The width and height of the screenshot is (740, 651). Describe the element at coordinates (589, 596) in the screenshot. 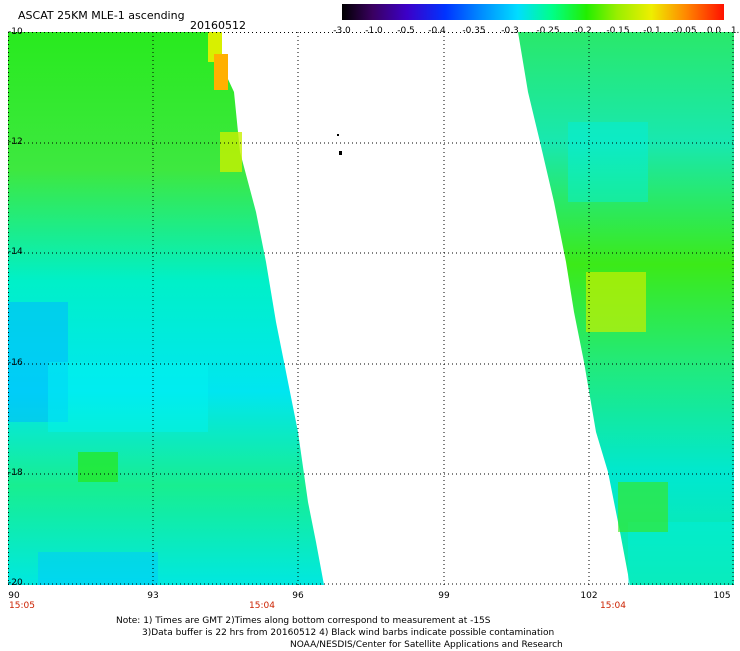

I see `lon-label: 102` at that location.